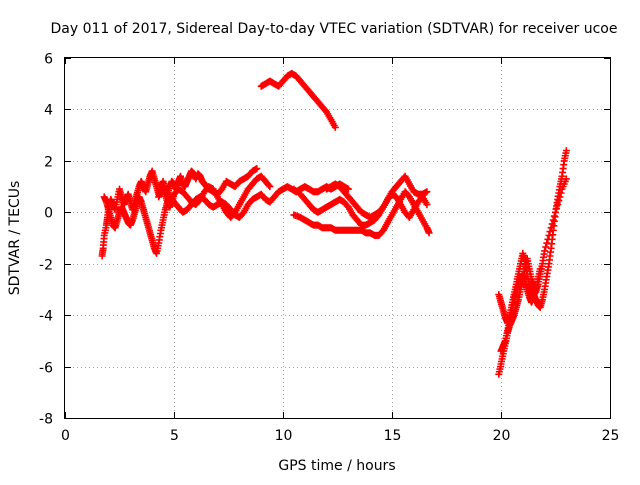 The width and height of the screenshot is (640, 485). Describe the element at coordinates (46, 369) in the screenshot. I see `y-tick-label: -6` at that location.